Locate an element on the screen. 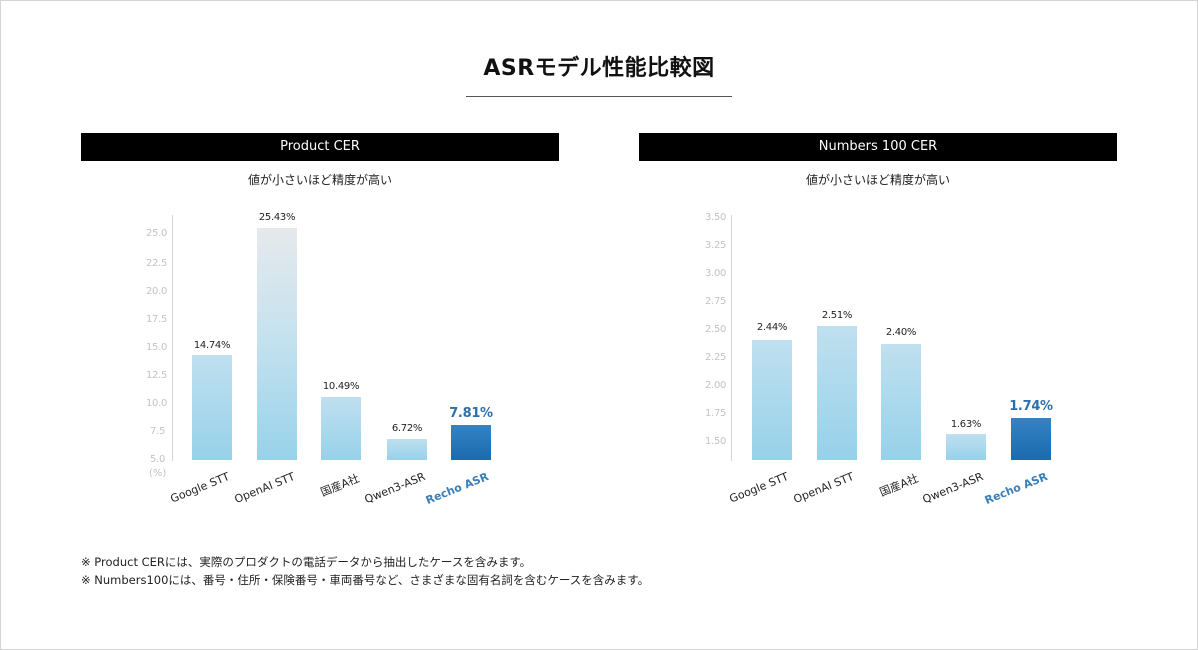 The width and height of the screenshot is (1198, 650). y-tick: 2.25 is located at coordinates (716, 357).